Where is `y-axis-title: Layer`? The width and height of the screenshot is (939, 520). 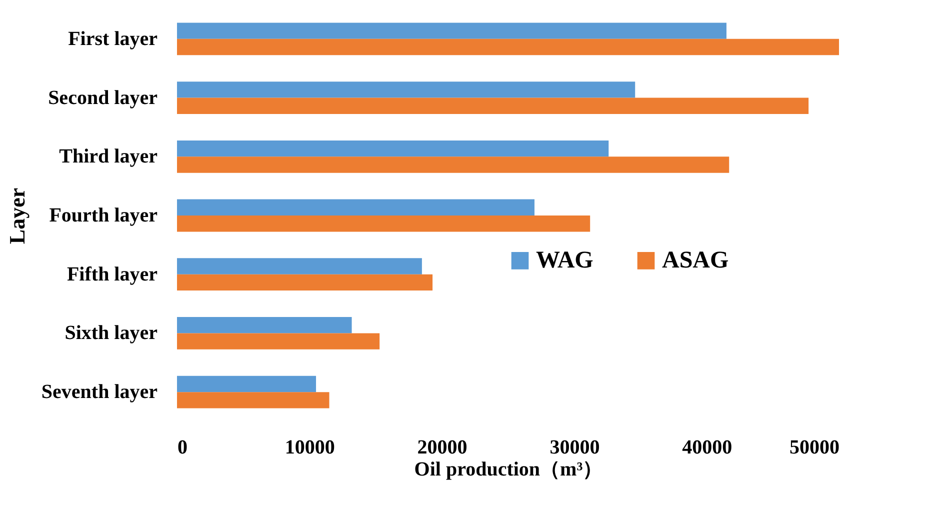 y-axis-title: Layer is located at coordinates (17, 216).